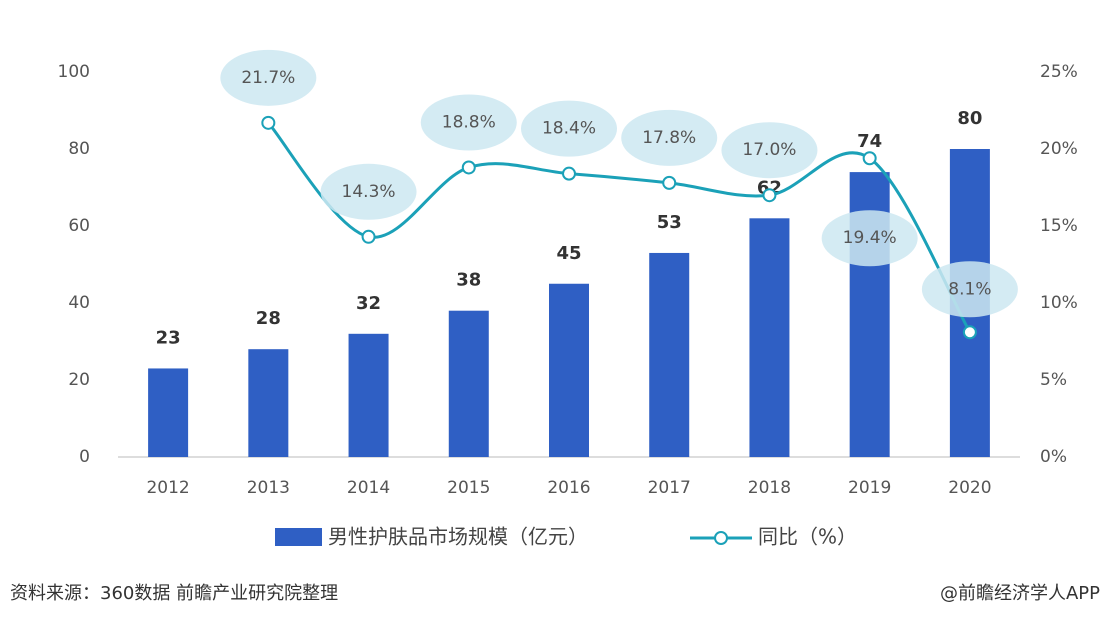 This screenshot has height=630, width=1108. Describe the element at coordinates (1059, 72) in the screenshot. I see `y2-tick-label: 25%` at that location.